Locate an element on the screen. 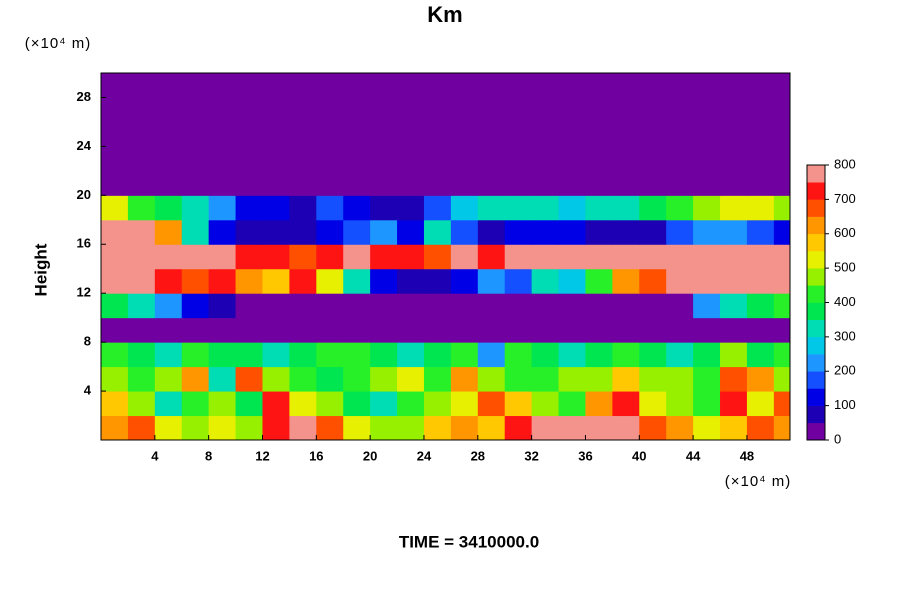 The height and width of the screenshot is (600, 900). colorbar-tick-label: 800 is located at coordinates (845, 163).